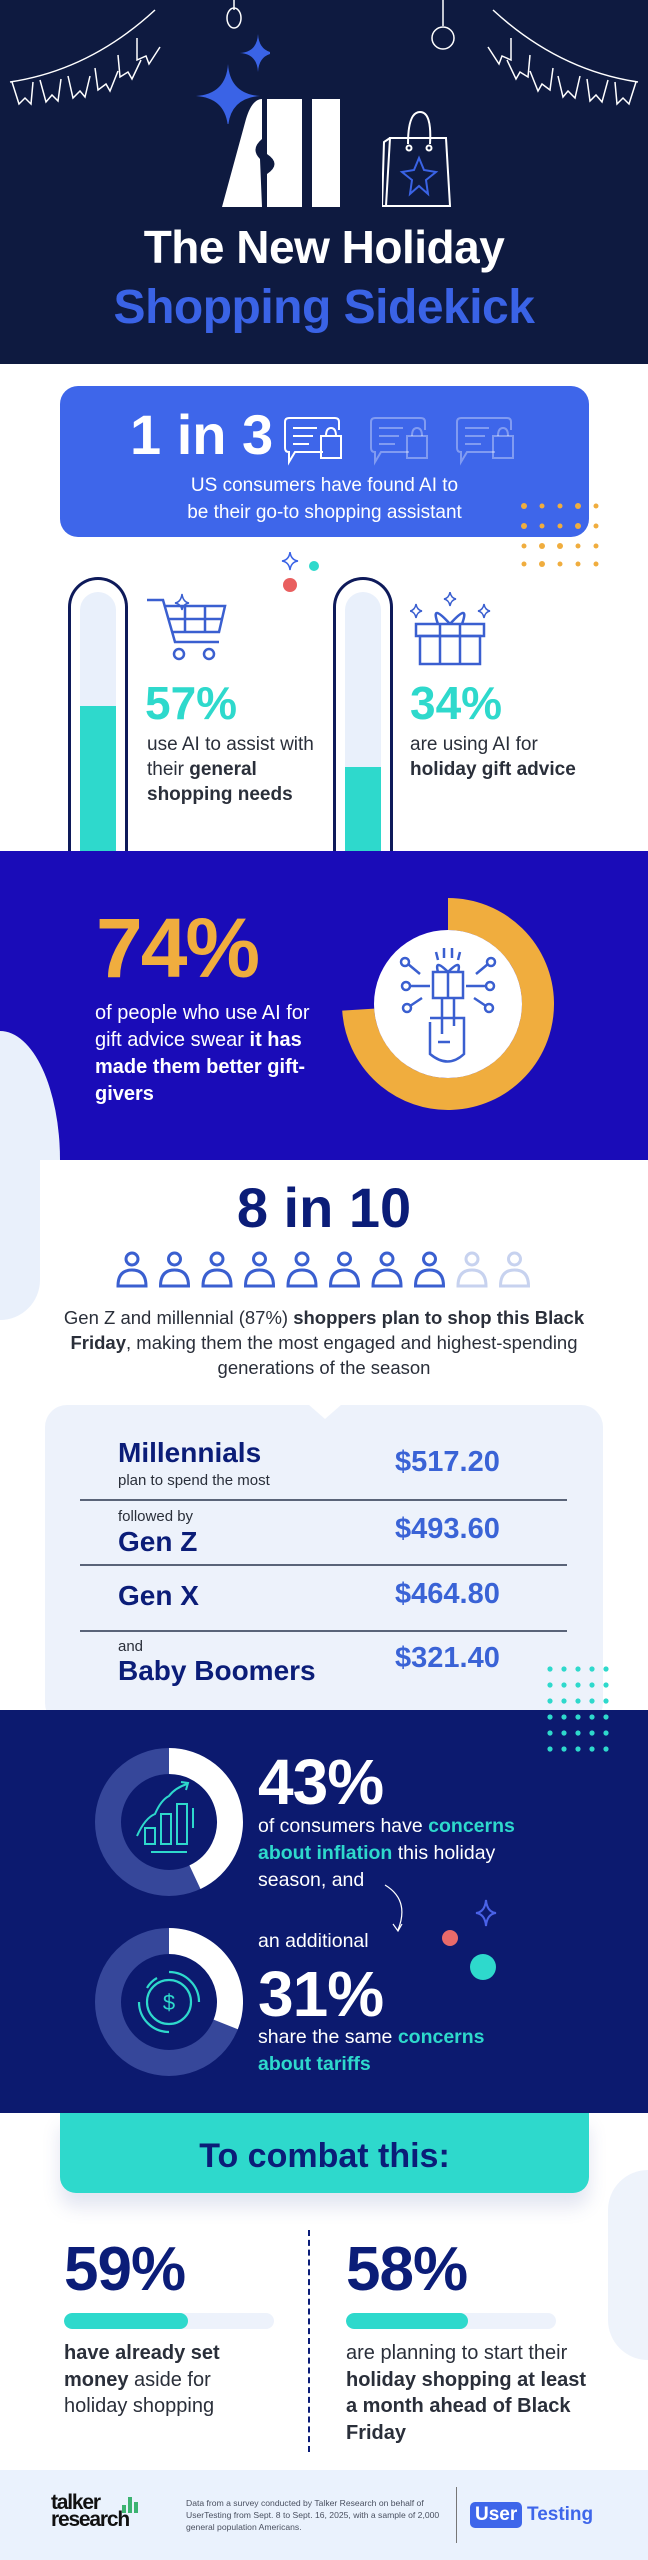  Describe the element at coordinates (158, 1595) in the screenshot. I see `generation-label: Gen X` at that location.